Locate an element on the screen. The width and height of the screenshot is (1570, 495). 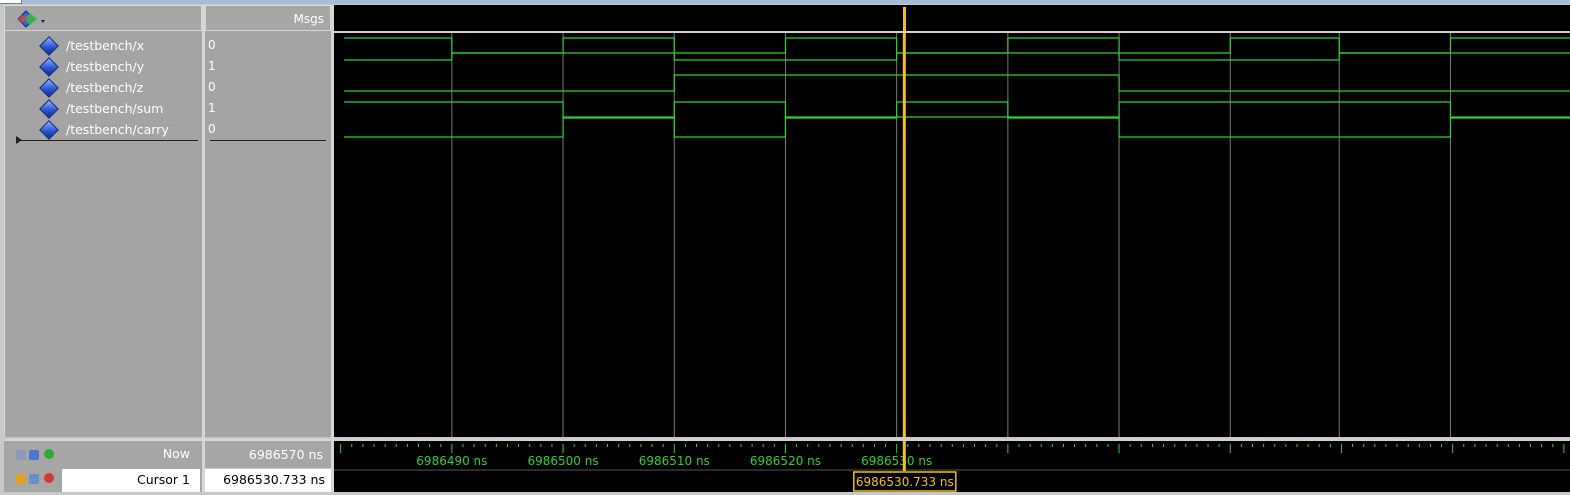
cursor-tool-icon is located at coordinates (34, 479).